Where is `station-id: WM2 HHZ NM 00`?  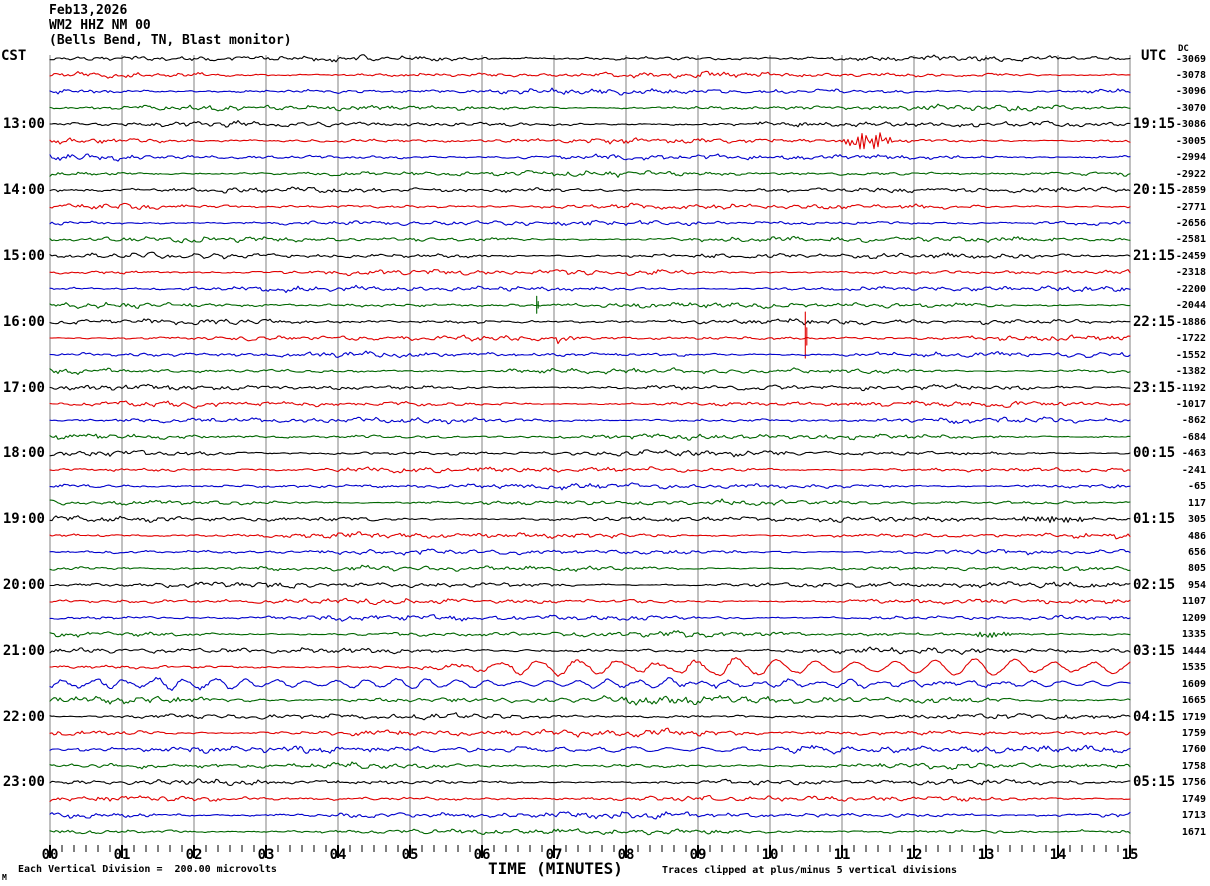 station-id: WM2 HHZ NM 00 is located at coordinates (100, 25).